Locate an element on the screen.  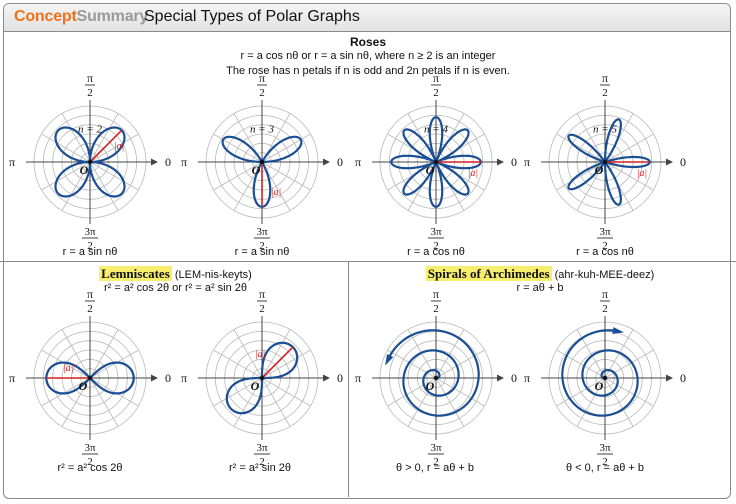
rose-caption-2: r = a sin nθ is located at coordinates (262, 252).